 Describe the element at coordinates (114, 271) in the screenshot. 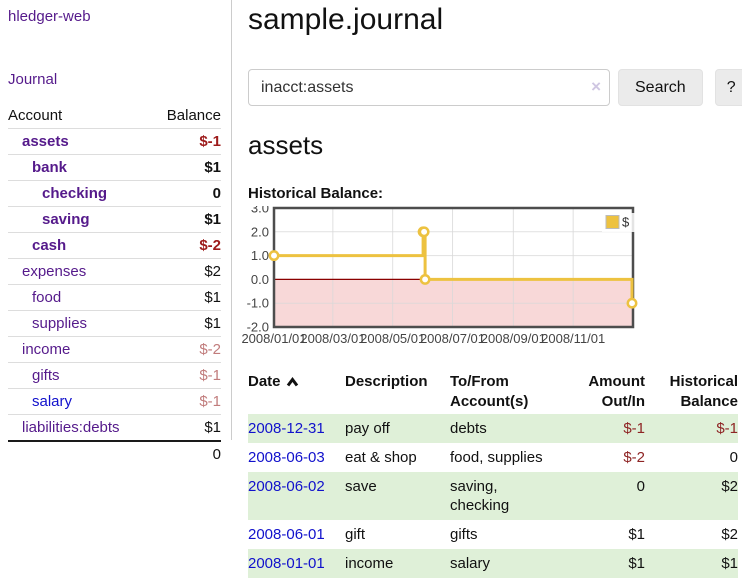

I see `account-row: expenses $2` at that location.